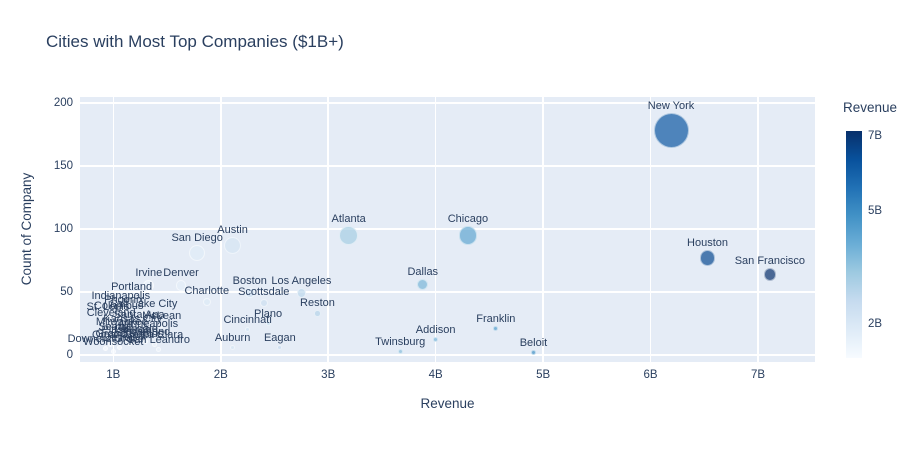  What do you see at coordinates (149, 273) in the screenshot?
I see `city-label: Irvine` at bounding box center [149, 273].